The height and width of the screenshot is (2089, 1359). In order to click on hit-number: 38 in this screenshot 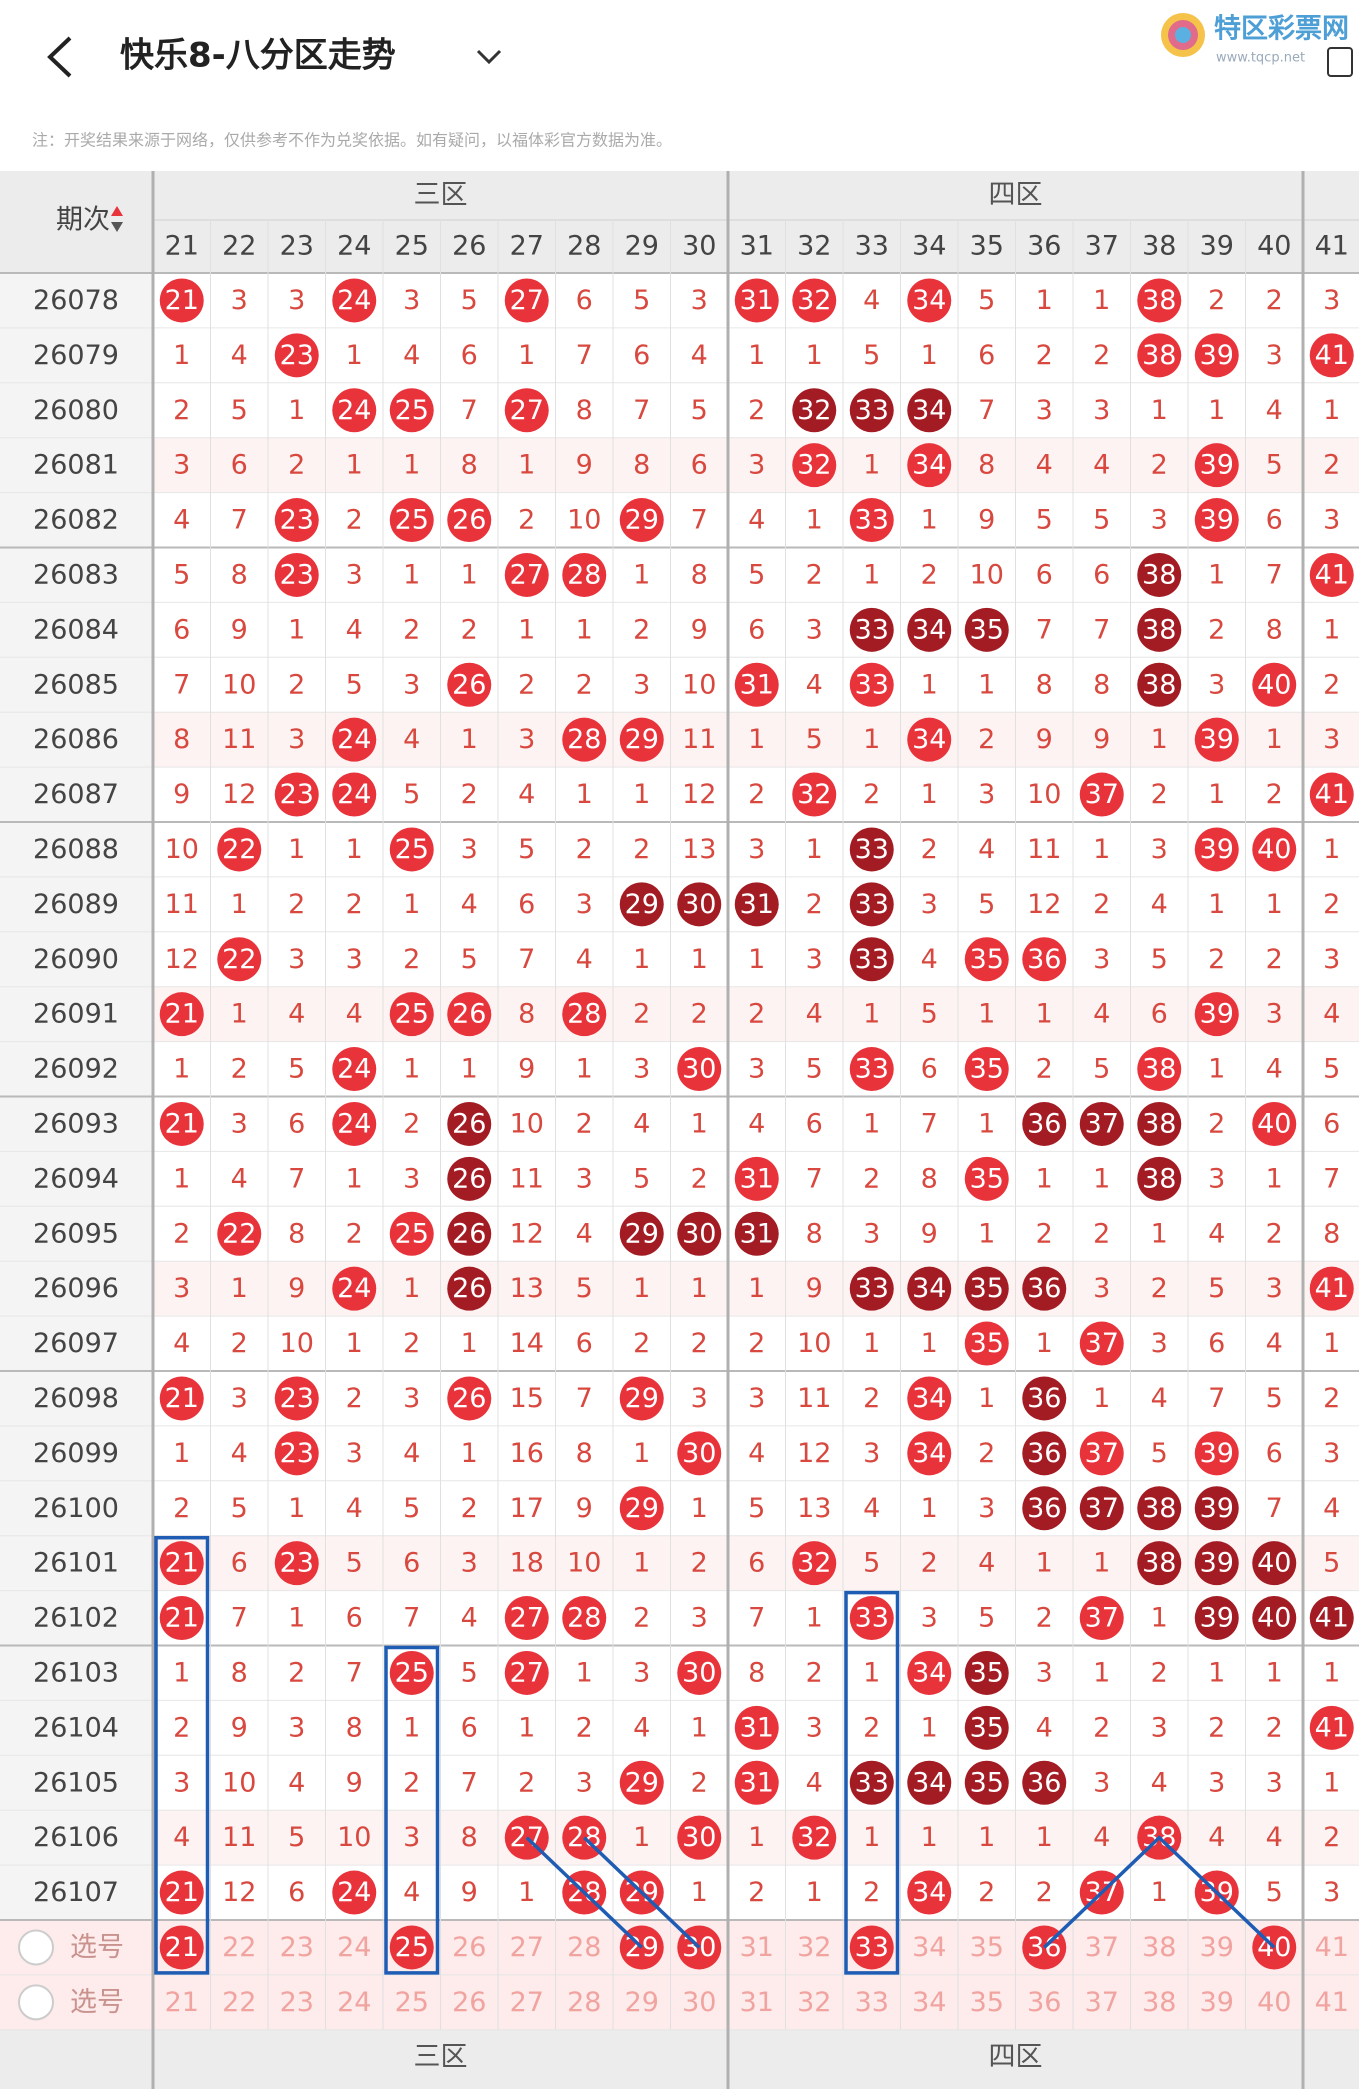, I will do `click(1159, 1069)`.